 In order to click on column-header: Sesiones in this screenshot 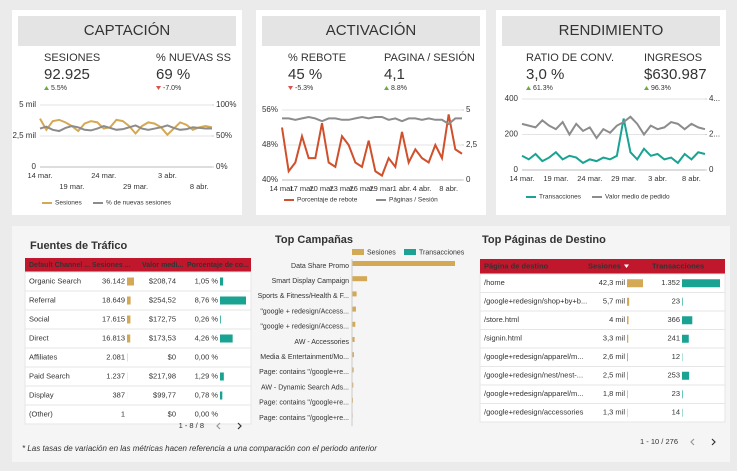, I will do `click(604, 265)`.